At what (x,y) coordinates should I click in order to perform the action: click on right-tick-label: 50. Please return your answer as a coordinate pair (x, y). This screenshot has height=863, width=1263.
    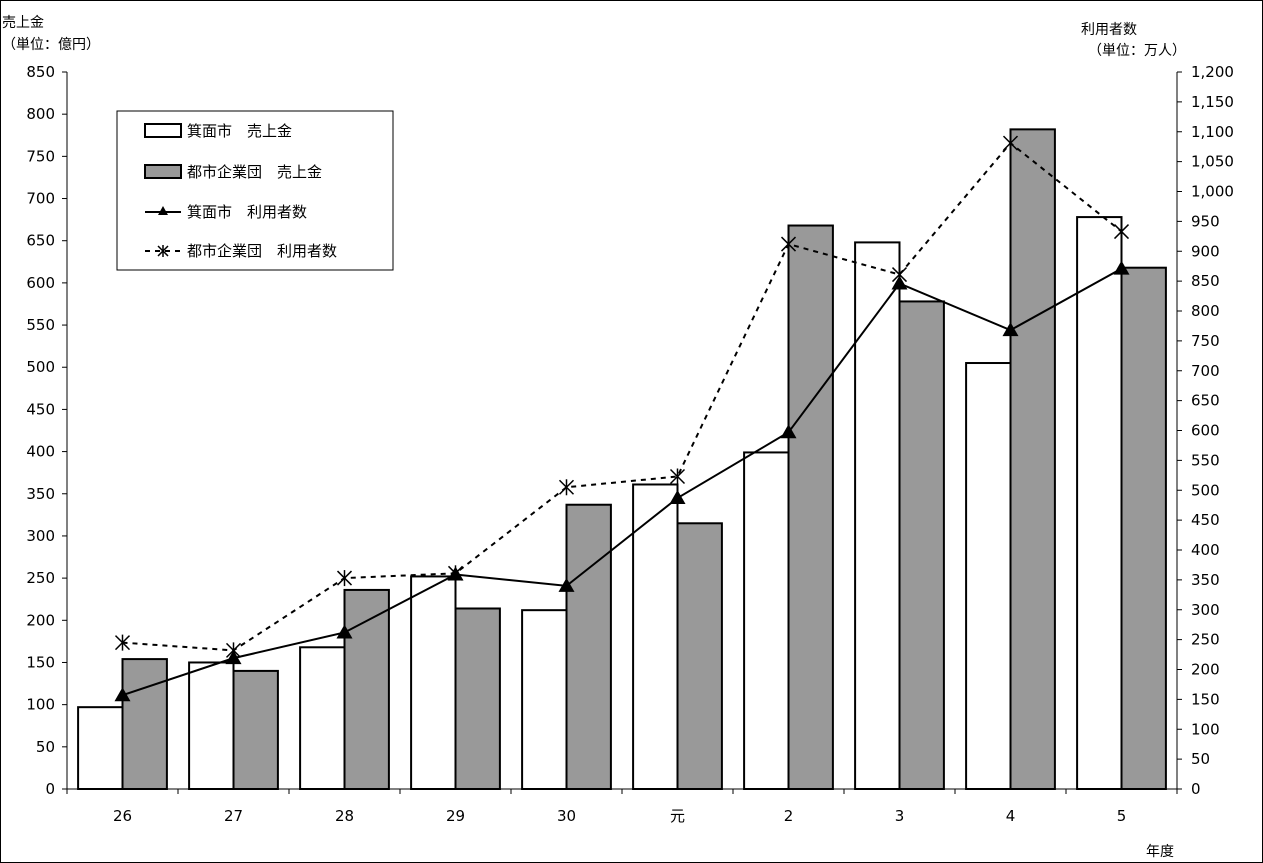
    Looking at the image, I should click on (1200, 759).